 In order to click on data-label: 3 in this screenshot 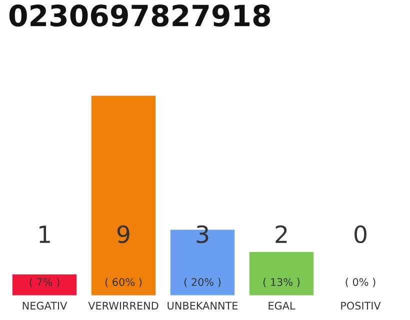, I will do `click(202, 234)`.